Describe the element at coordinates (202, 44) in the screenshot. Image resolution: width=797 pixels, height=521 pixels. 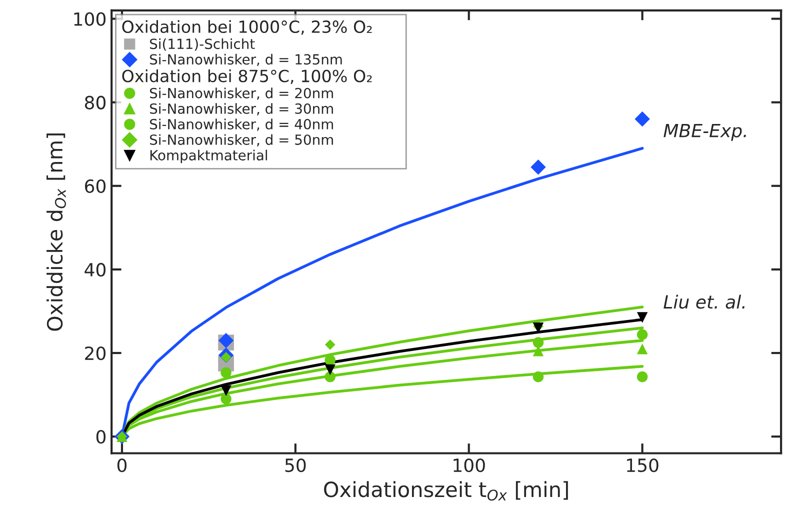
I see `legend-label: Si(111)-Schicht` at that location.